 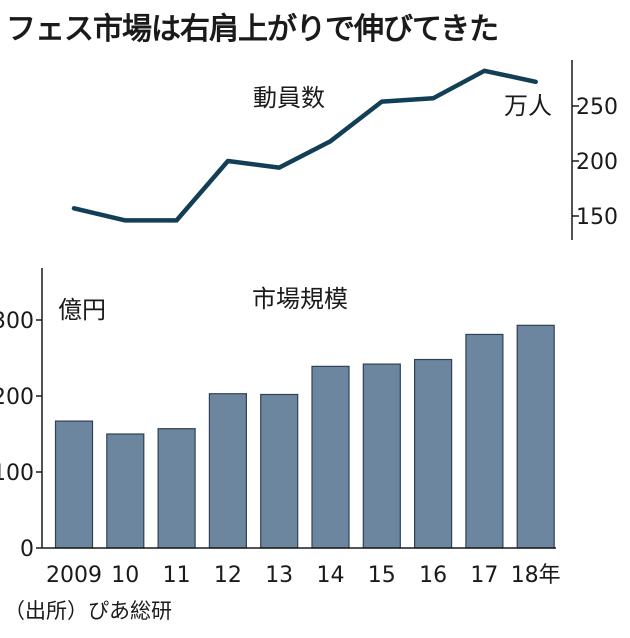 I want to click on x-category-label: 18年, so click(x=536, y=575).